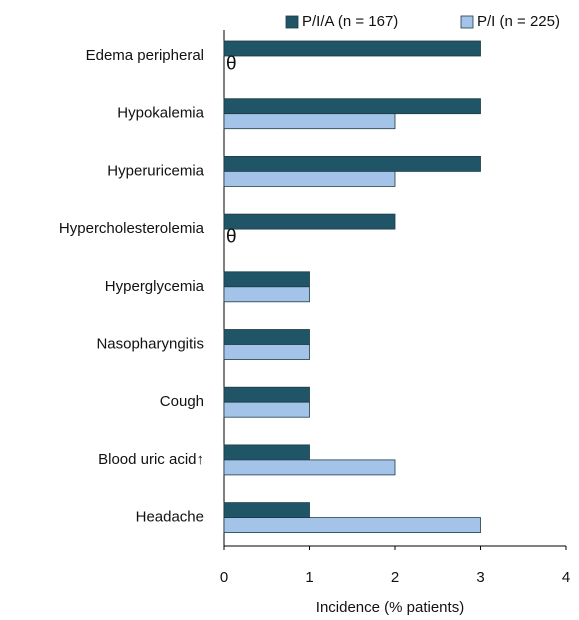  I want to click on x-axis-label: Incidence (% patients), so click(390, 607).